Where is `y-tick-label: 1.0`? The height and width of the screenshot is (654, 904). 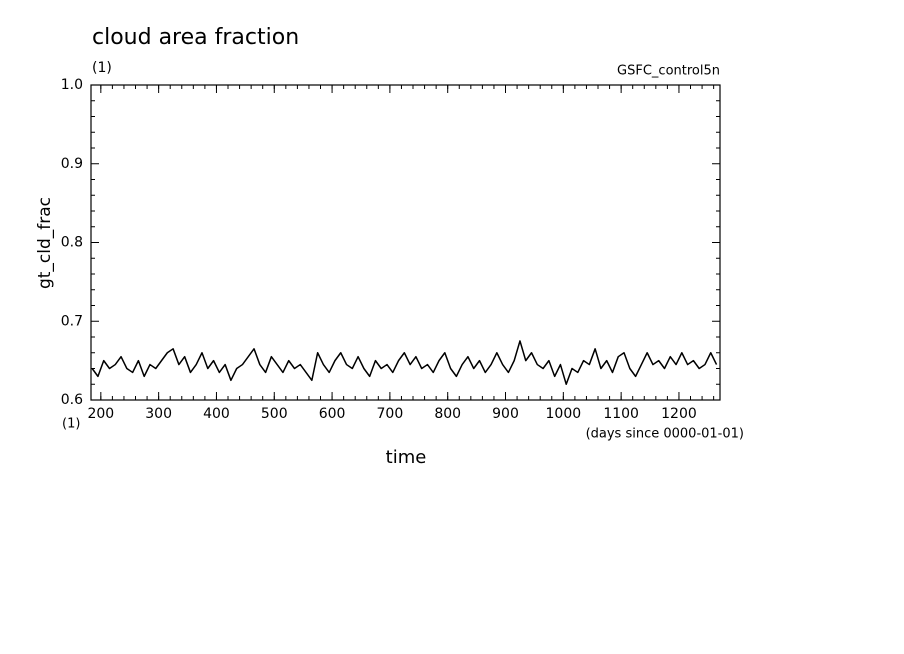
y-tick-label: 1.0 is located at coordinates (72, 85).